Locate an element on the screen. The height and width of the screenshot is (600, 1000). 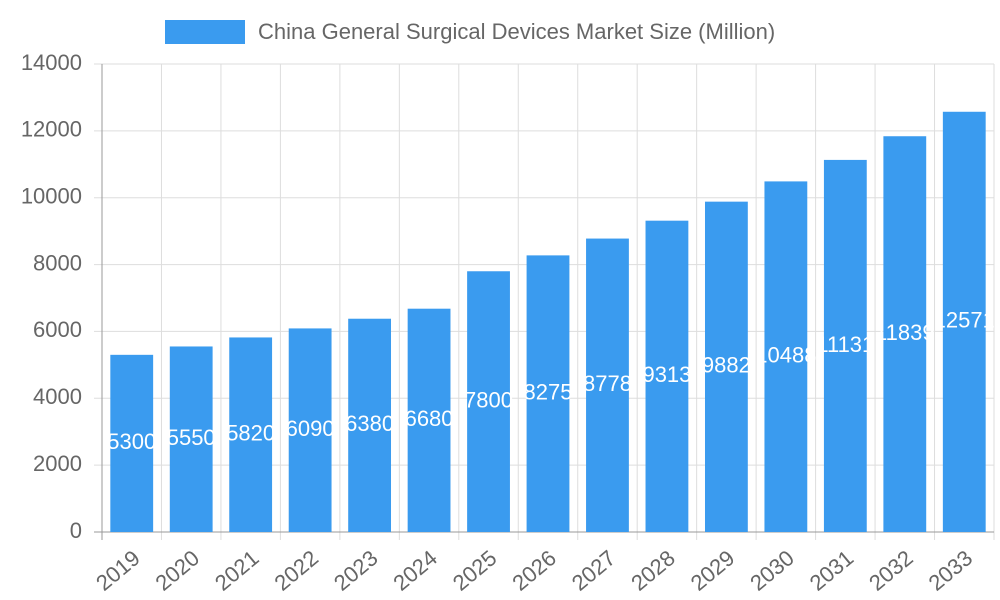
x-tick-label: 2025 is located at coordinates (475, 570).